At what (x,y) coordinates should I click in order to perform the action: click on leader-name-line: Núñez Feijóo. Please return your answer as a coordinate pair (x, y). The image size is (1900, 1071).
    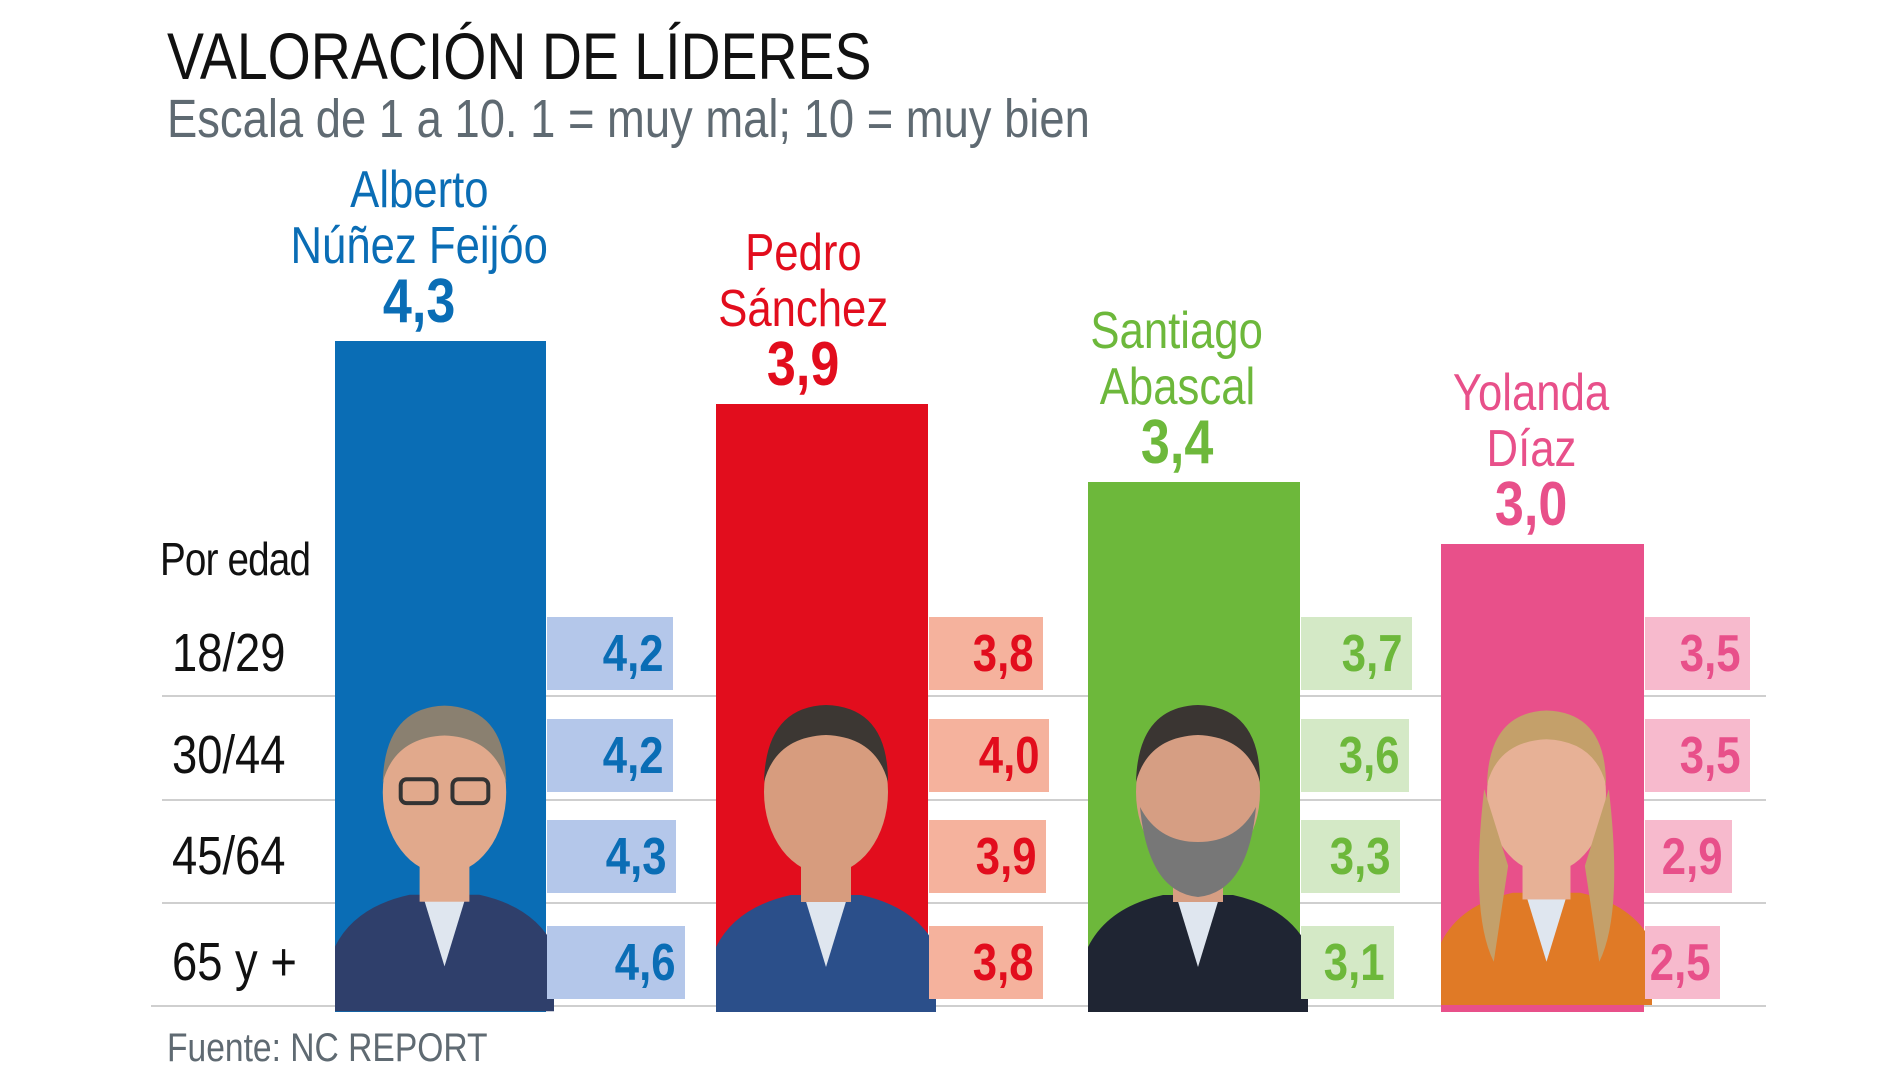
    Looking at the image, I should click on (419, 246).